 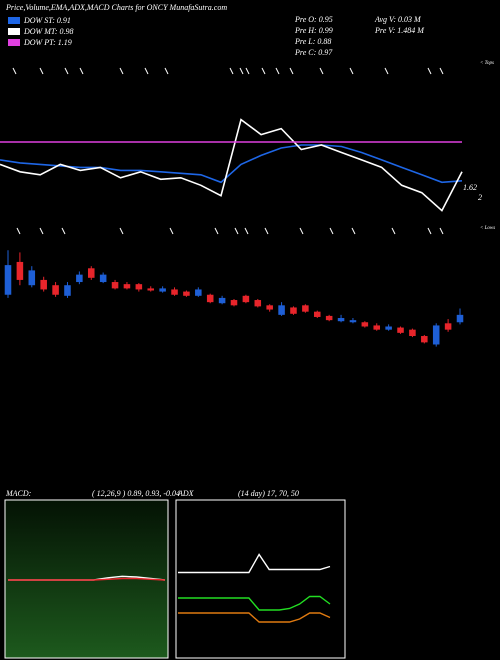 What do you see at coordinates (487, 63) in the screenshot?
I see `tops-label: < Tops` at bounding box center [487, 63].